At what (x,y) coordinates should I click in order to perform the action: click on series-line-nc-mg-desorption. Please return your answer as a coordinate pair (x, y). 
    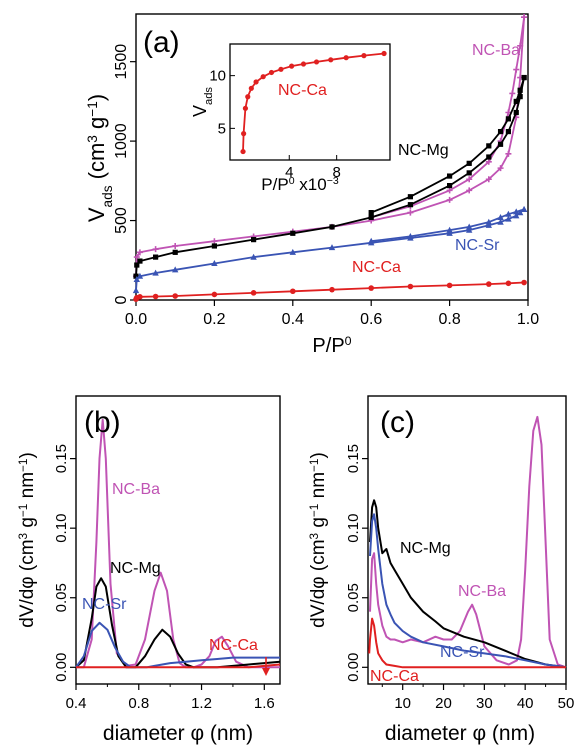
    Looking at the image, I should click on (447, 145).